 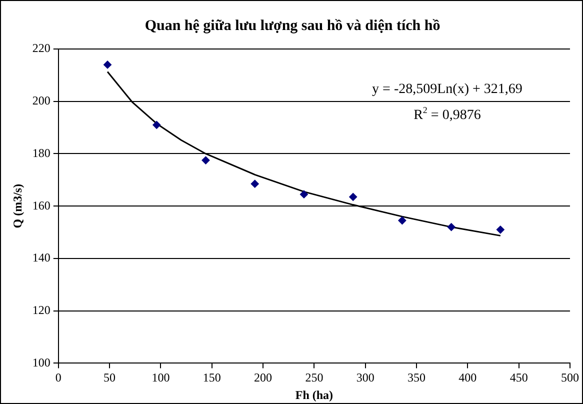 What do you see at coordinates (570, 377) in the screenshot?
I see `x-tick-label: 500` at bounding box center [570, 377].